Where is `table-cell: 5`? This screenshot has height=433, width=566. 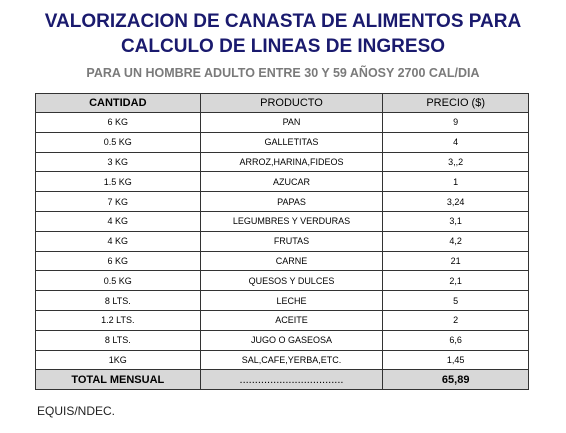 table-cell: 5 is located at coordinates (455, 300).